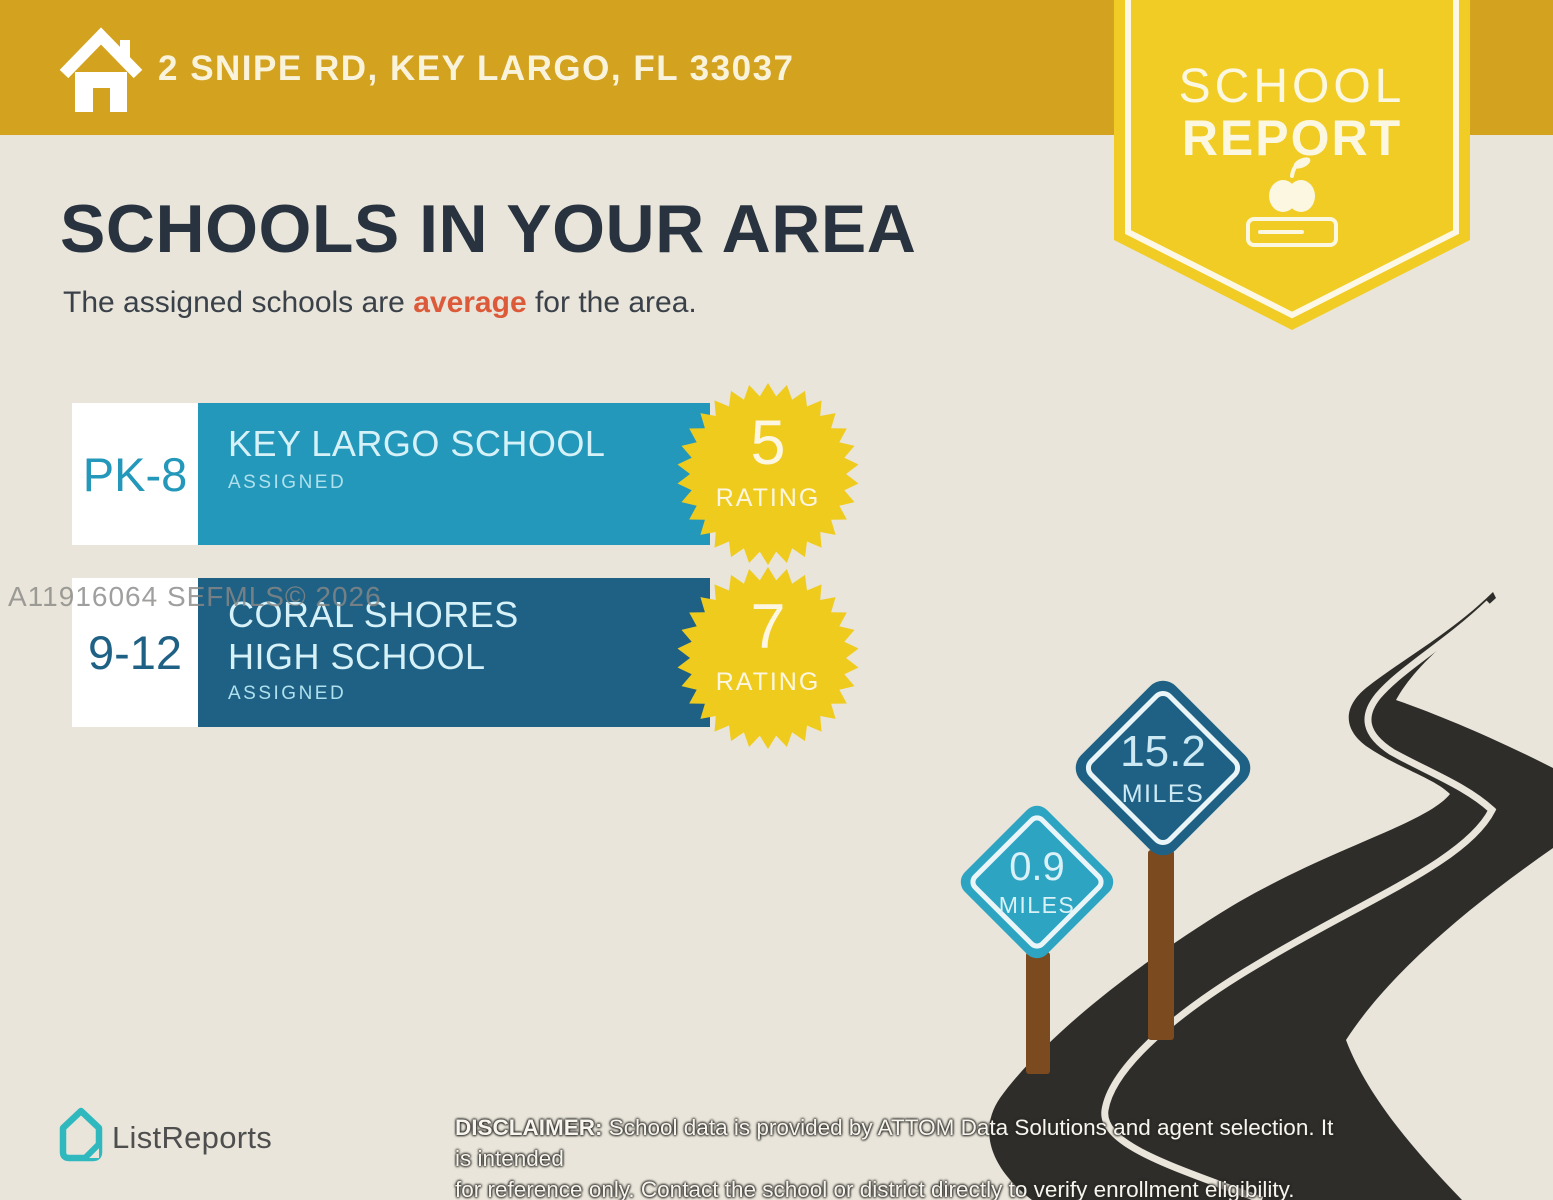 The height and width of the screenshot is (1200, 1553). I want to click on rating-seal-coral-shores: 7 RATING, so click(768, 658).